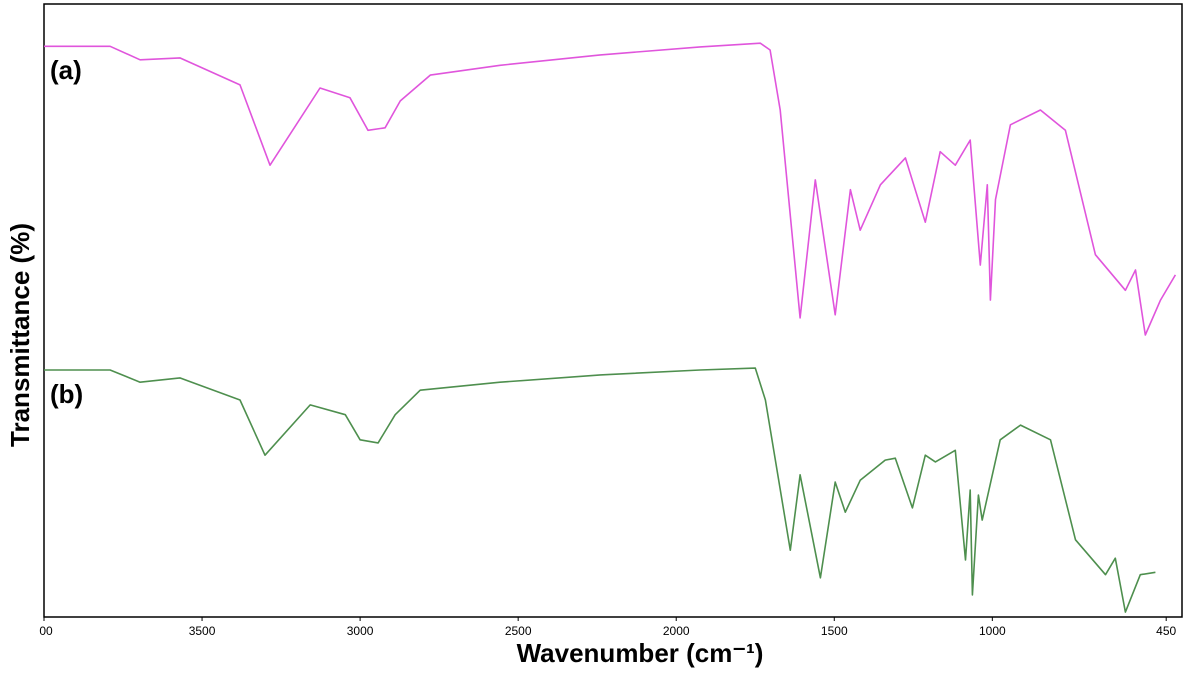 The image size is (1186, 673). What do you see at coordinates (20, 335) in the screenshot?
I see `y-axis-title: Transmittance (%)` at bounding box center [20, 335].